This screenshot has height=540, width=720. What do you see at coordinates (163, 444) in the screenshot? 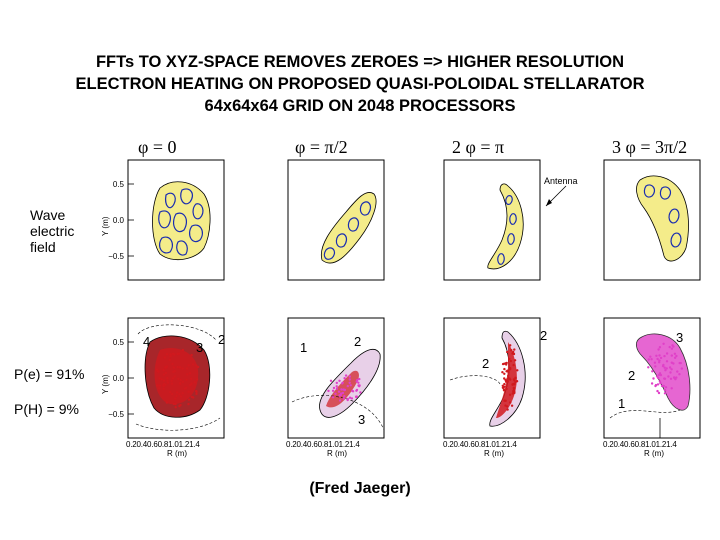
I see `xticks-1: 0.20.40.60.81.01.21.4` at bounding box center [163, 444].